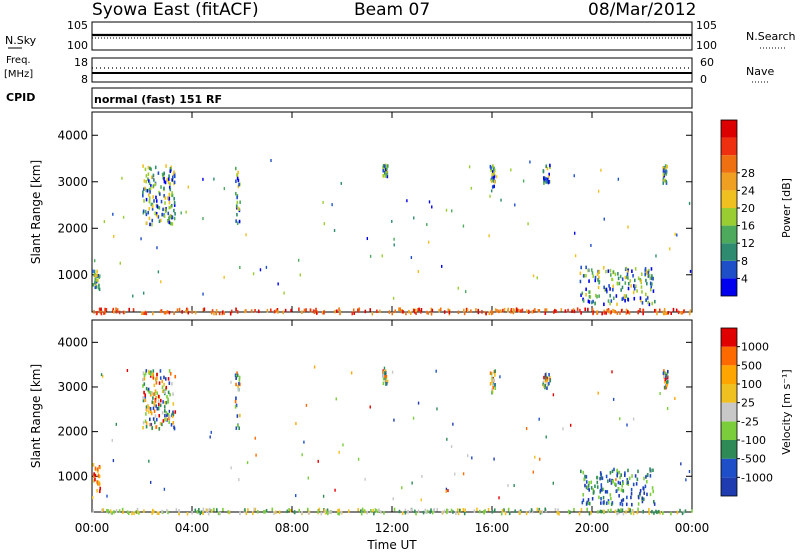 Image resolution: width=800 pixels, height=554 pixels. I want to click on noise-right-tick-top: 105, so click(706, 25).